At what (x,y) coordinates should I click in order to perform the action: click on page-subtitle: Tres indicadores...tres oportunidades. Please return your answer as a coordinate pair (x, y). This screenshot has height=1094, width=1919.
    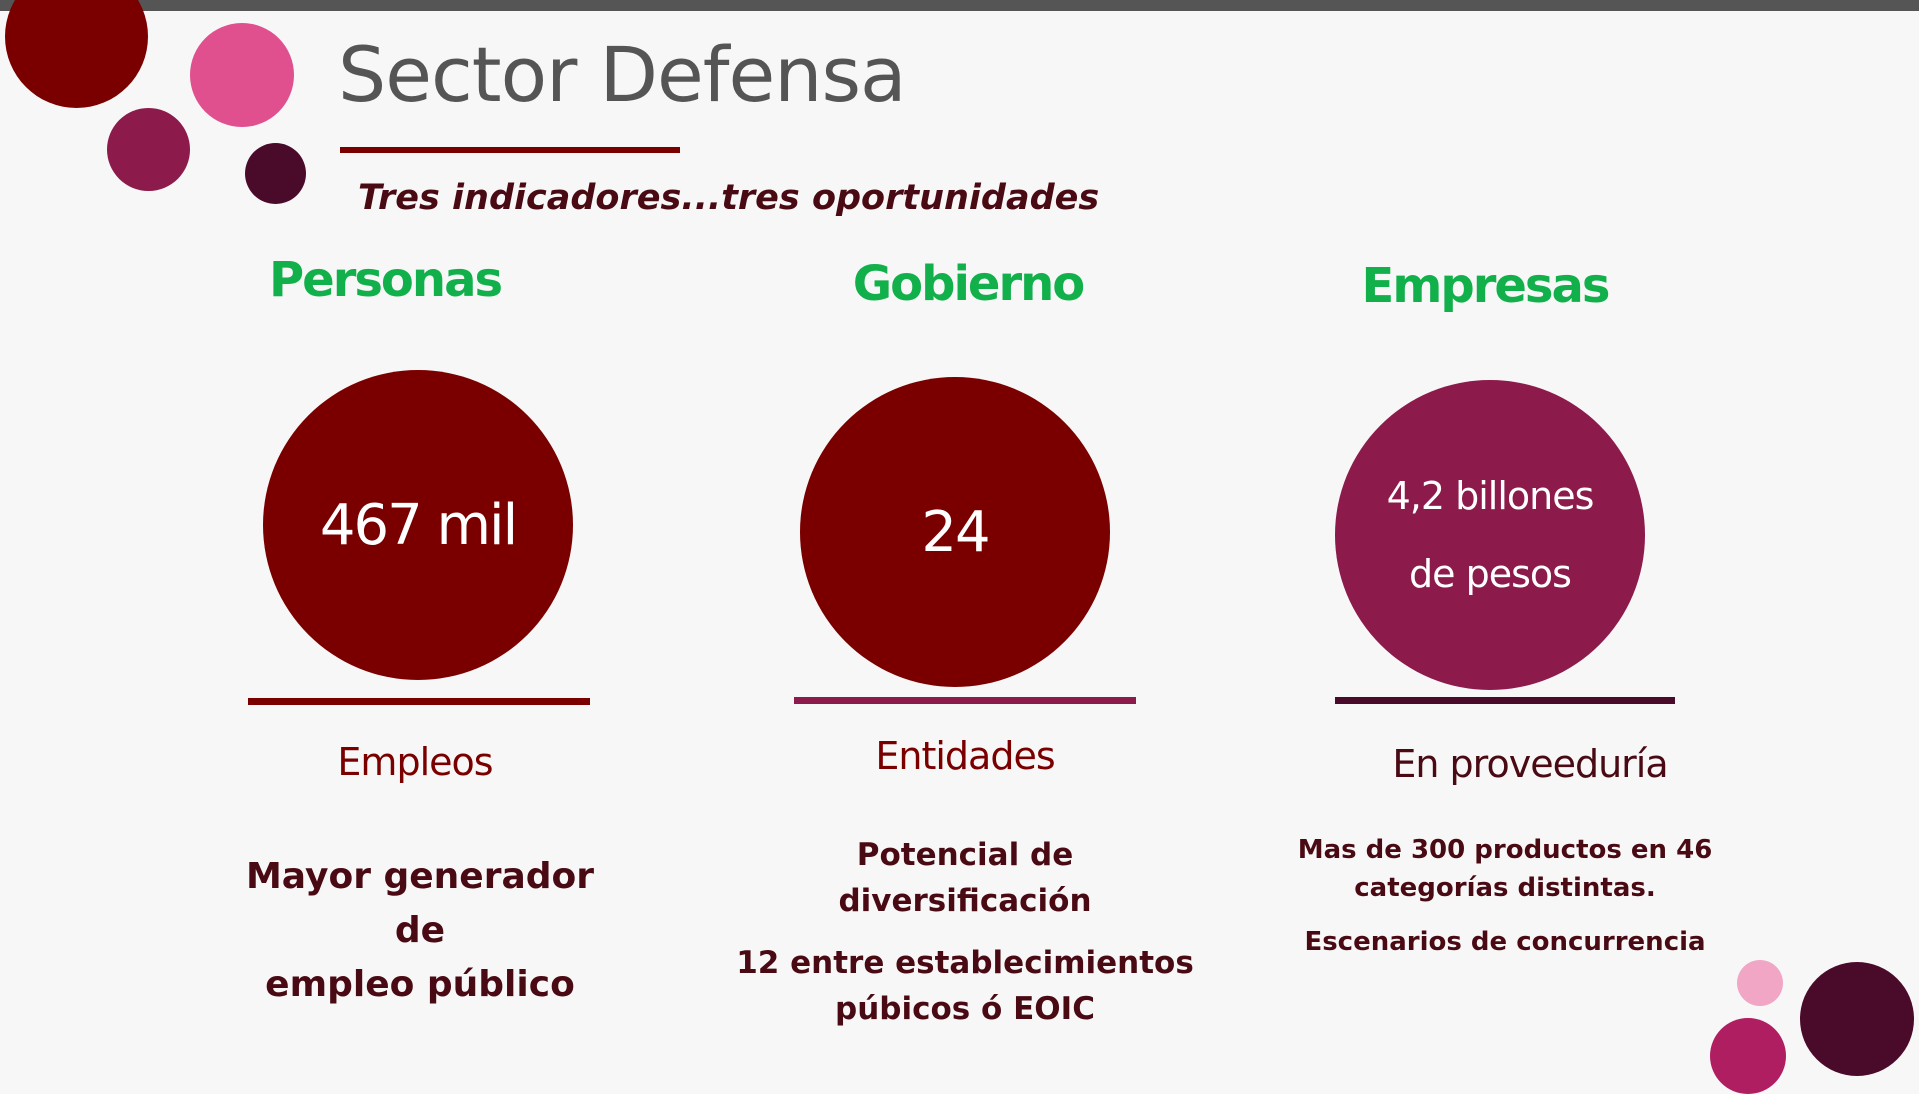
    Looking at the image, I should click on (729, 198).